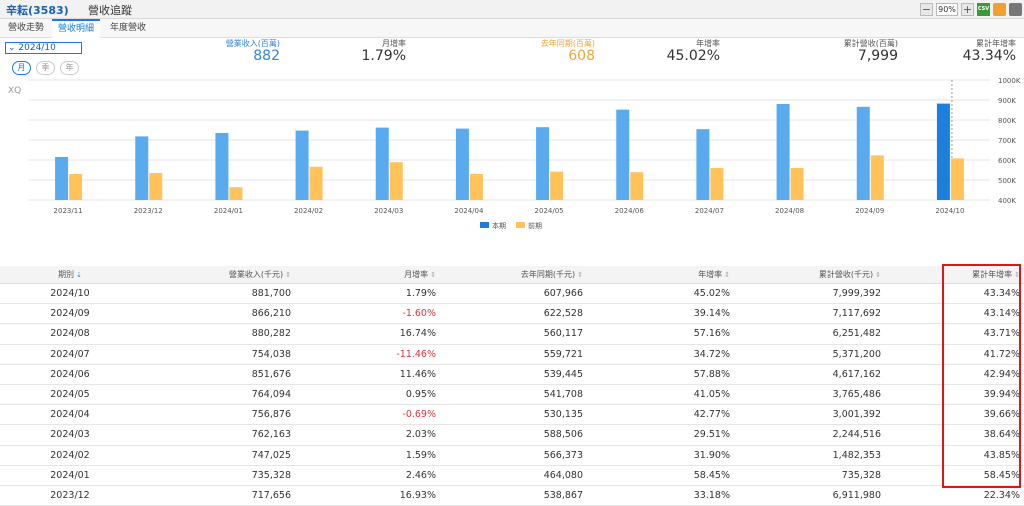 The width and height of the screenshot is (1024, 506). I want to click on tab-bar: 營收走勢 營收明細 年度營收, so click(512, 28).